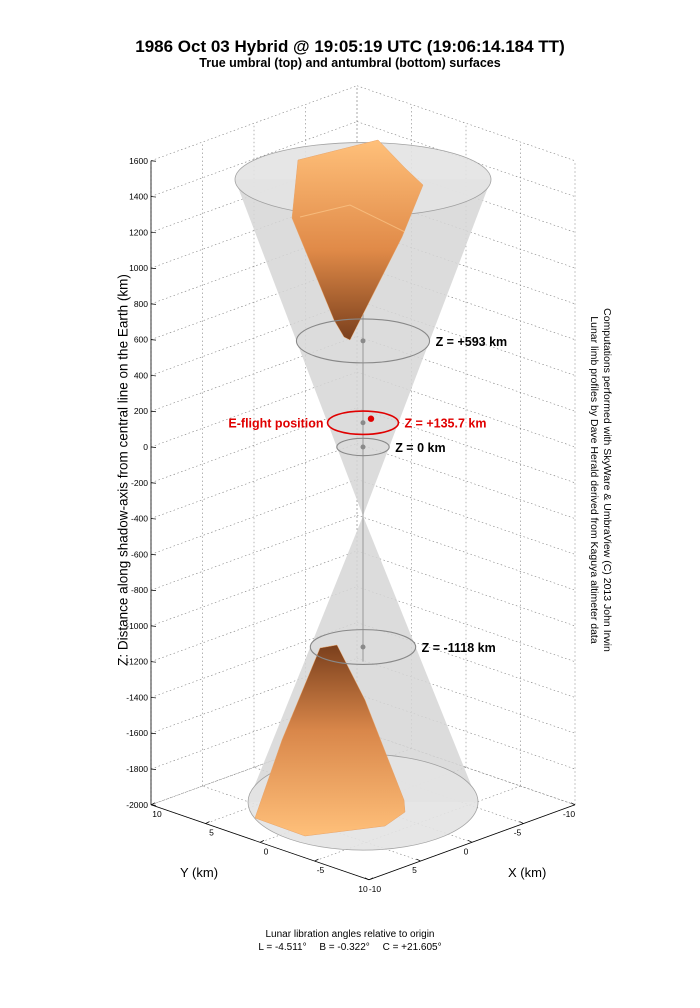 Image resolution: width=700 pixels, height=1008 pixels. I want to click on x-tick-label: -5, so click(518, 833).